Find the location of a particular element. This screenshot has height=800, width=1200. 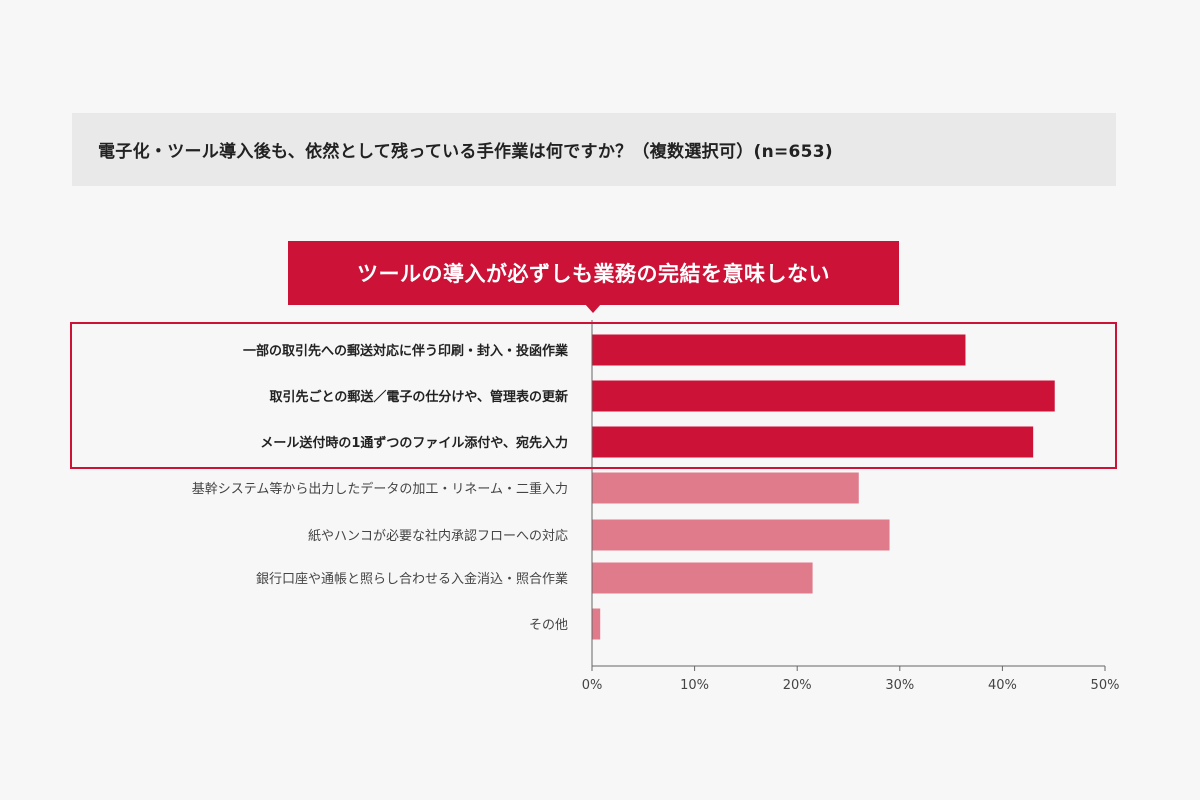

category-label: その他 is located at coordinates (548, 625).